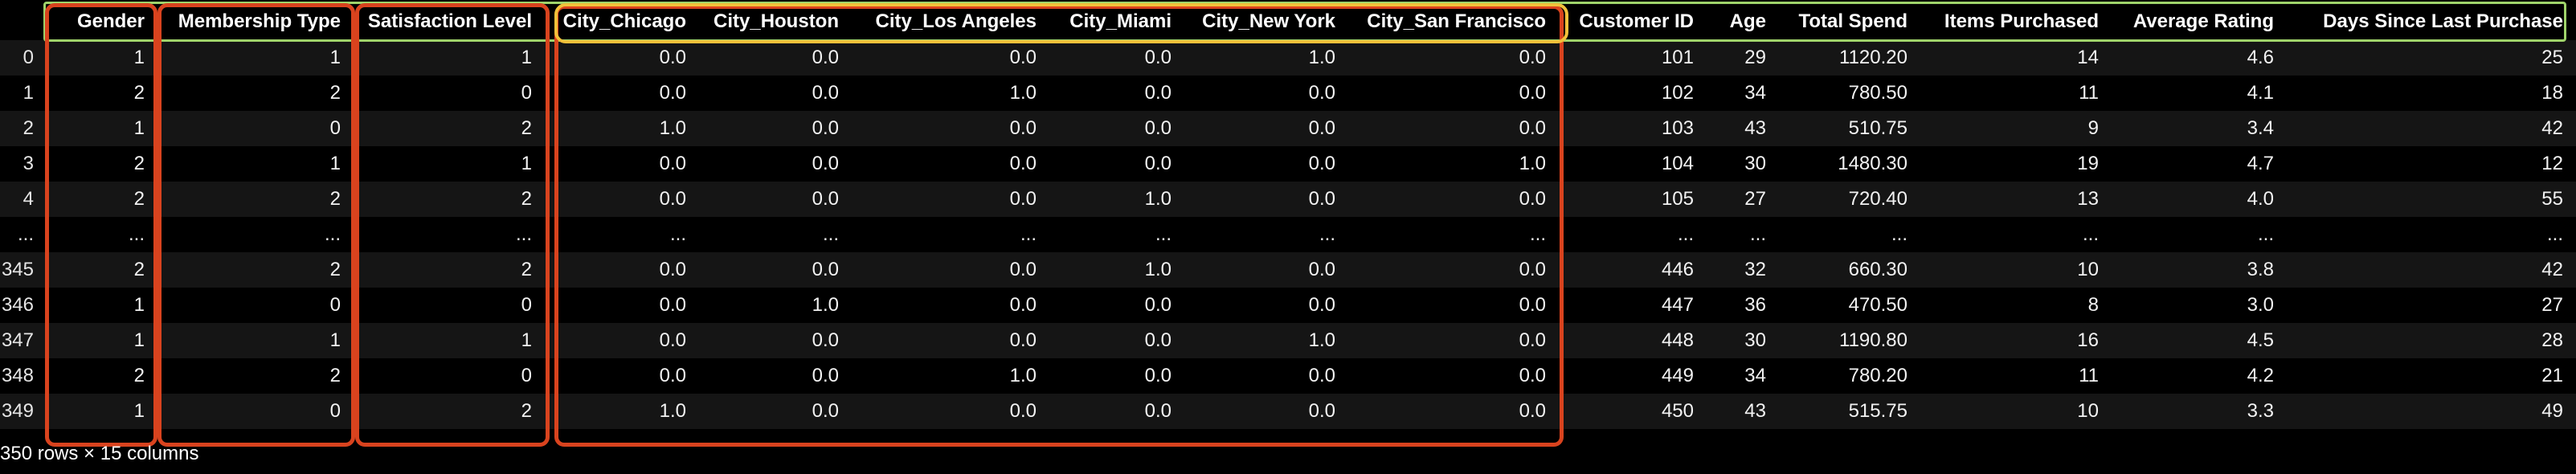  What do you see at coordinates (1743, 164) in the screenshot?
I see `table-cell: 30` at bounding box center [1743, 164].